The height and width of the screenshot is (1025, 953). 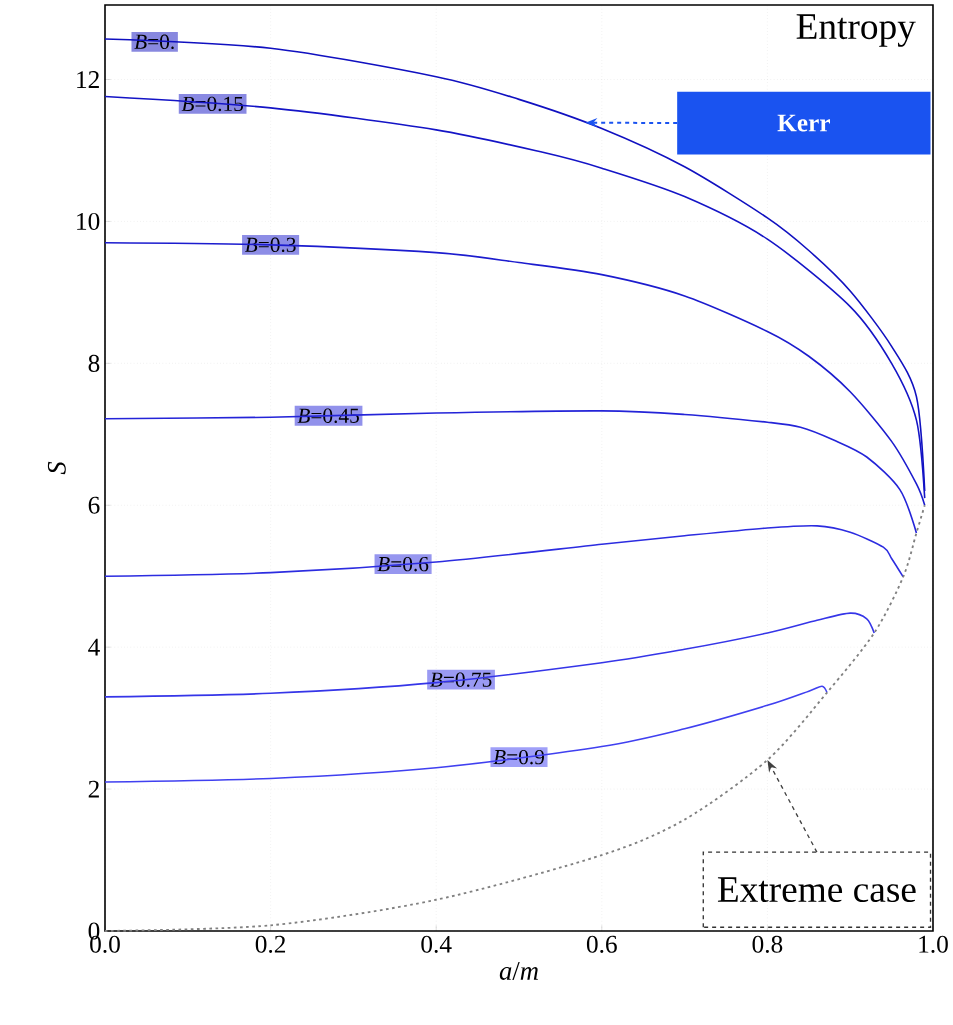 What do you see at coordinates (767, 944) in the screenshot?
I see `x-tick-label: 0.8` at bounding box center [767, 944].